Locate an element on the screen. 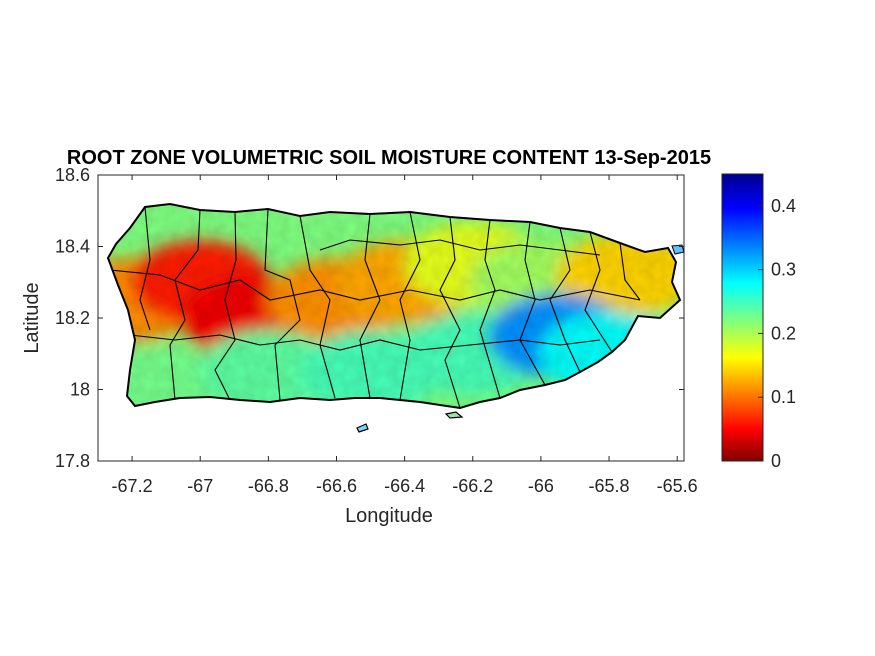 The width and height of the screenshot is (875, 656). y-axis-label: Latitude is located at coordinates (32, 317).